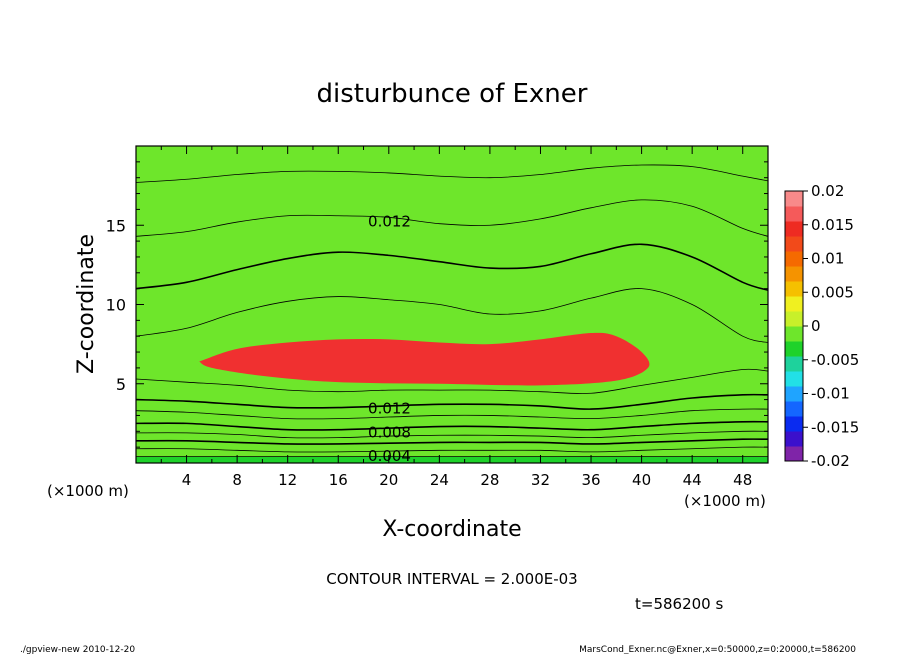  What do you see at coordinates (832, 292) in the screenshot?
I see `colorbar-tick-label: 0.005` at bounding box center [832, 292].